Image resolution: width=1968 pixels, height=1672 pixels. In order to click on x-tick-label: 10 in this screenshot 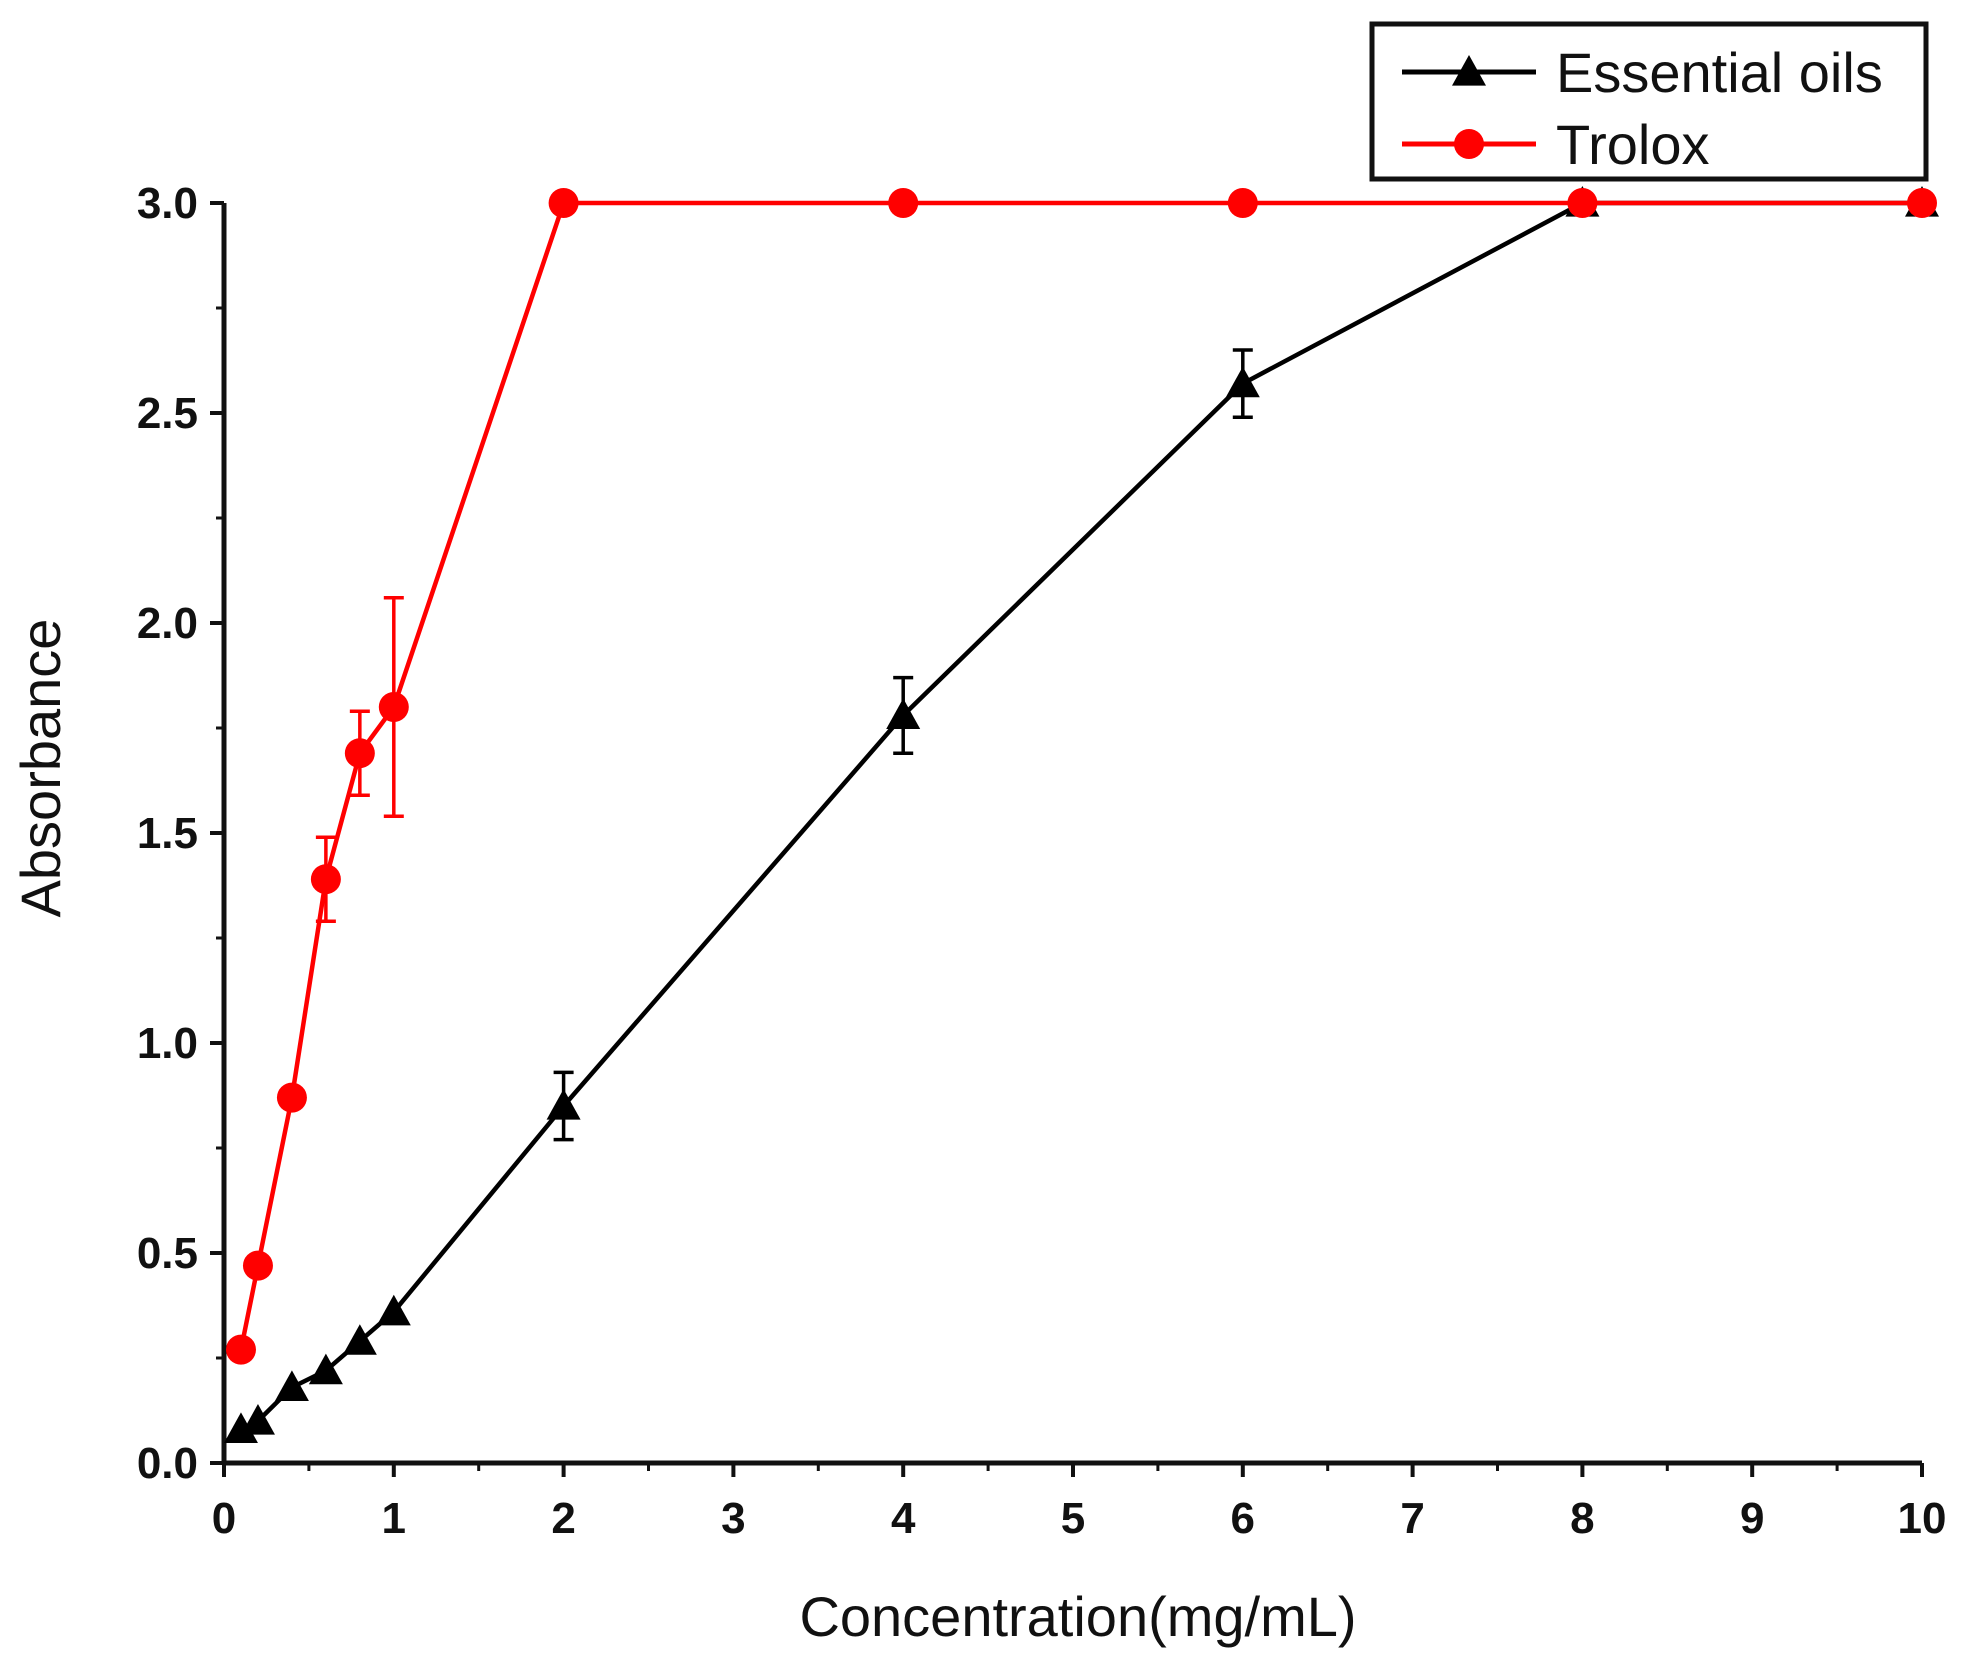, I will do `click(1922, 1518)`.